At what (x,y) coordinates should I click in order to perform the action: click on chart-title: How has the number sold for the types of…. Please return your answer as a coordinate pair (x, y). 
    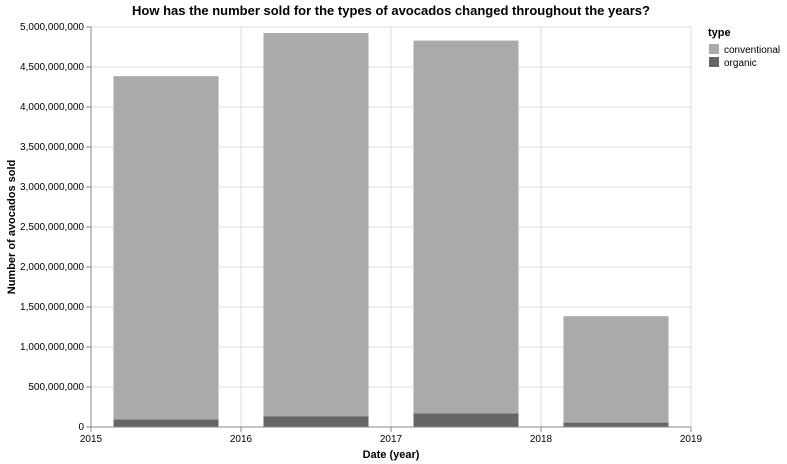
    Looking at the image, I should click on (391, 10).